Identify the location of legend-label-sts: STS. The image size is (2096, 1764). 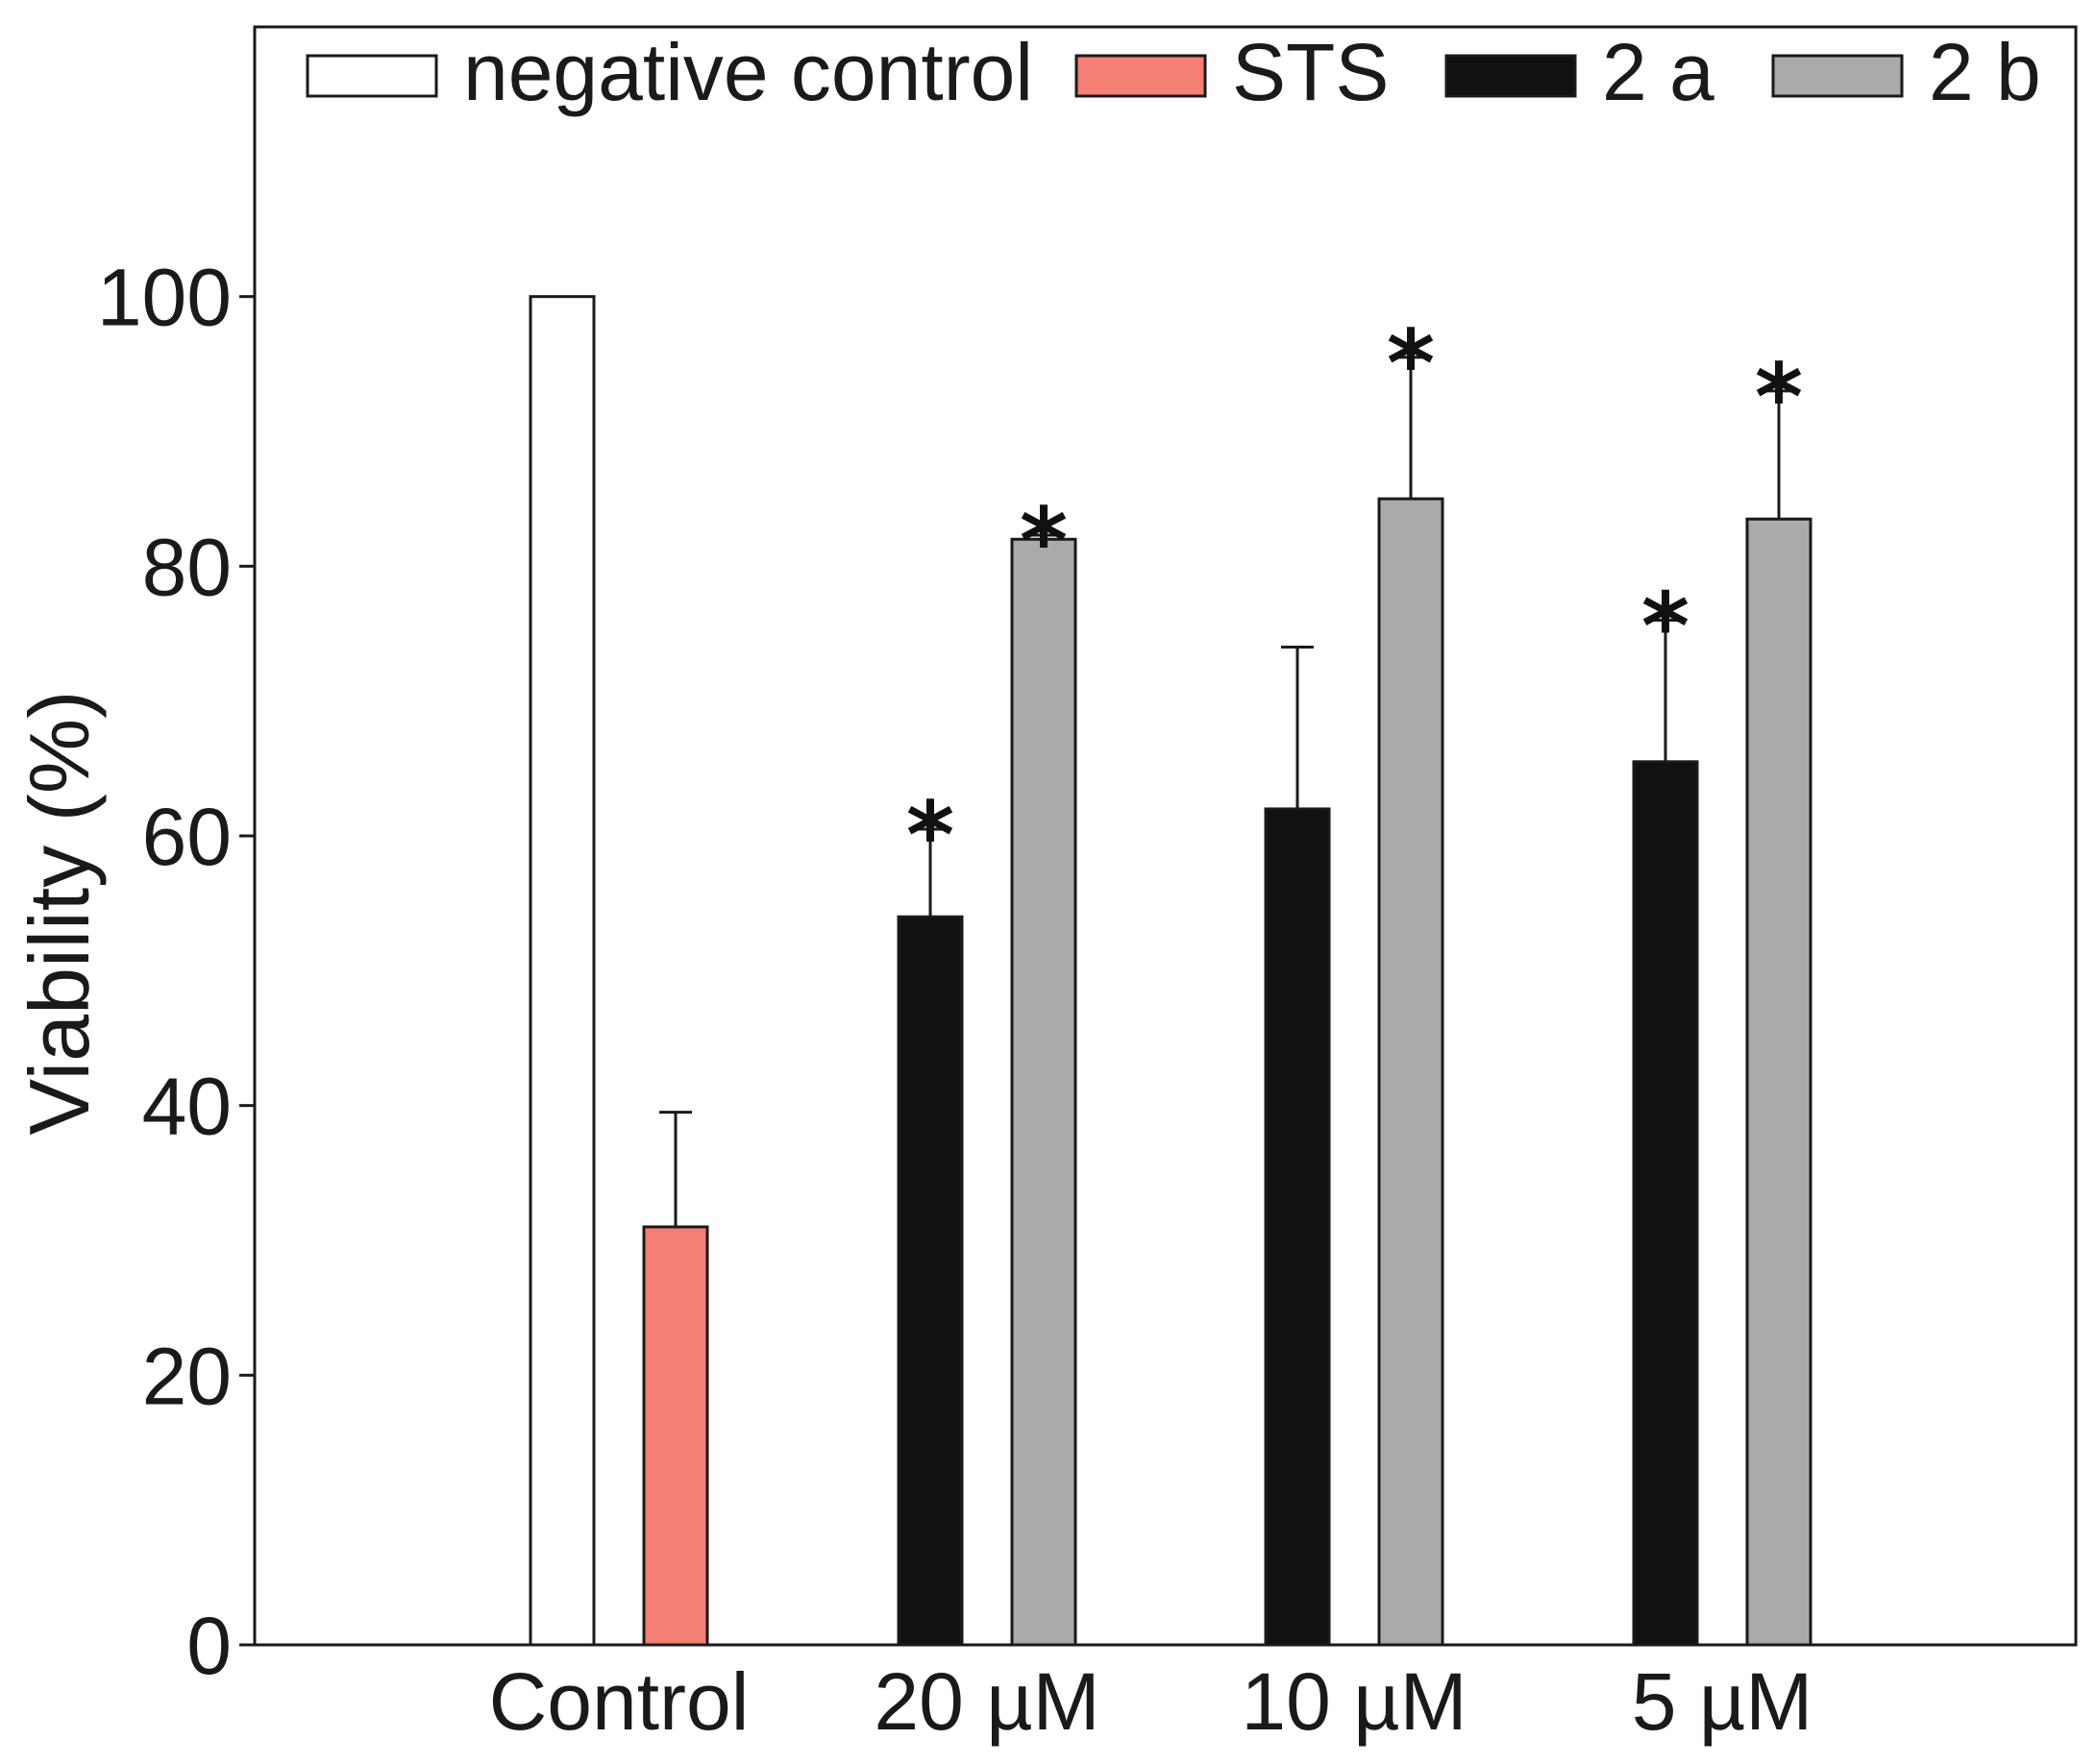
(1310, 72).